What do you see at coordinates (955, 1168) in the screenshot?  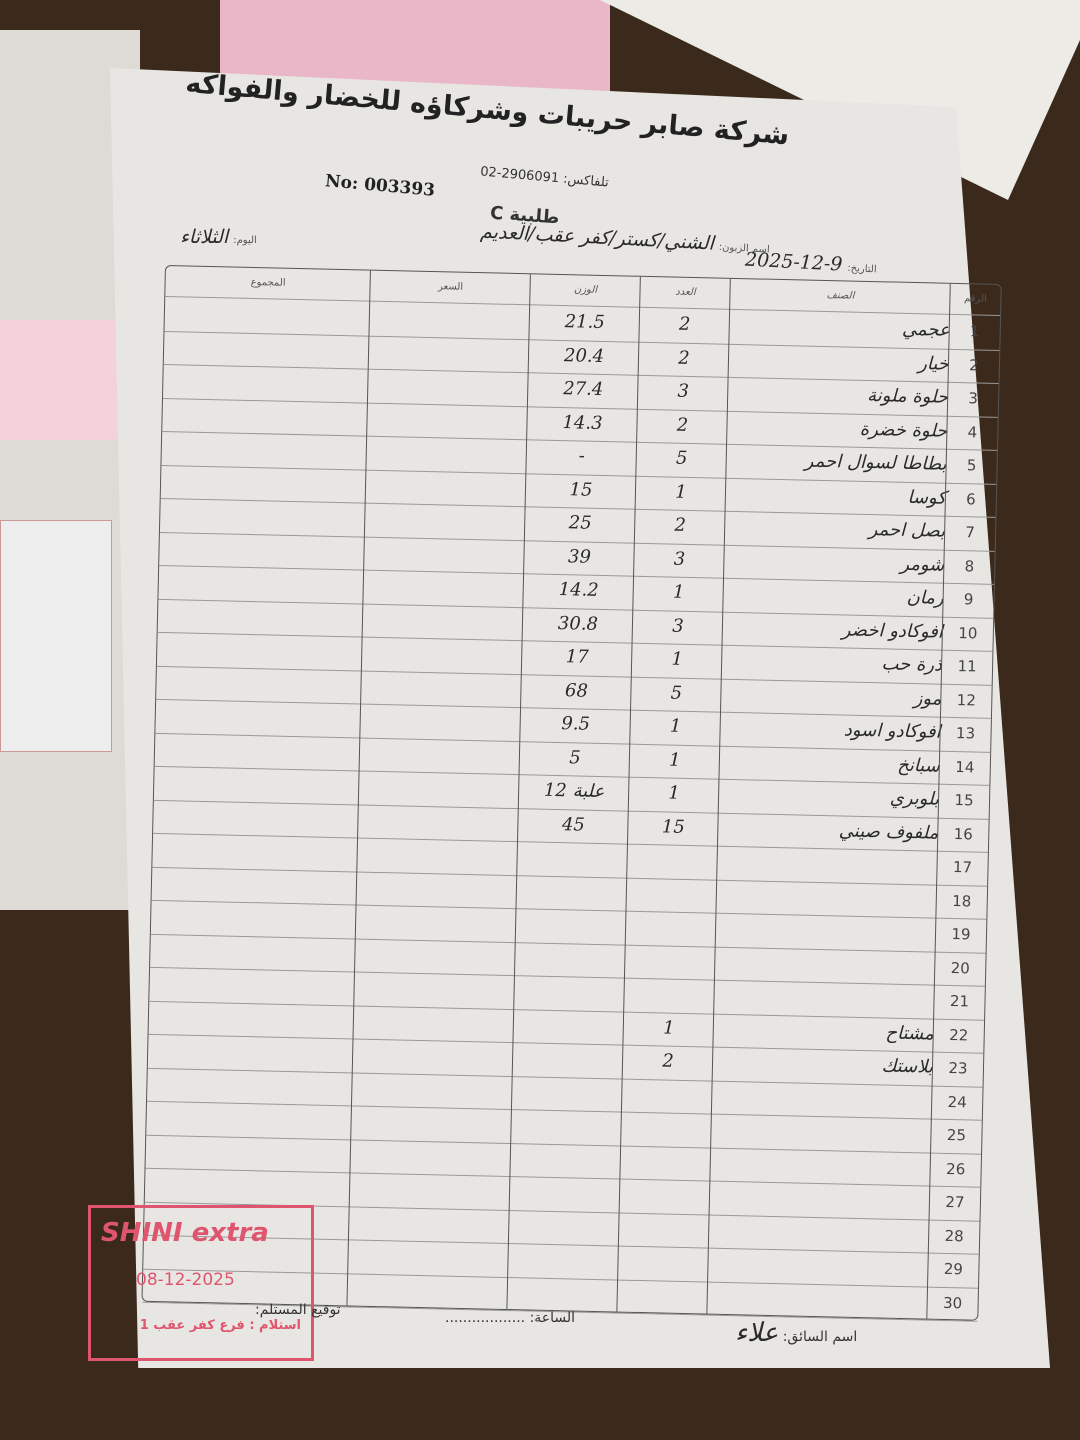 I see `cell-num: 26` at bounding box center [955, 1168].